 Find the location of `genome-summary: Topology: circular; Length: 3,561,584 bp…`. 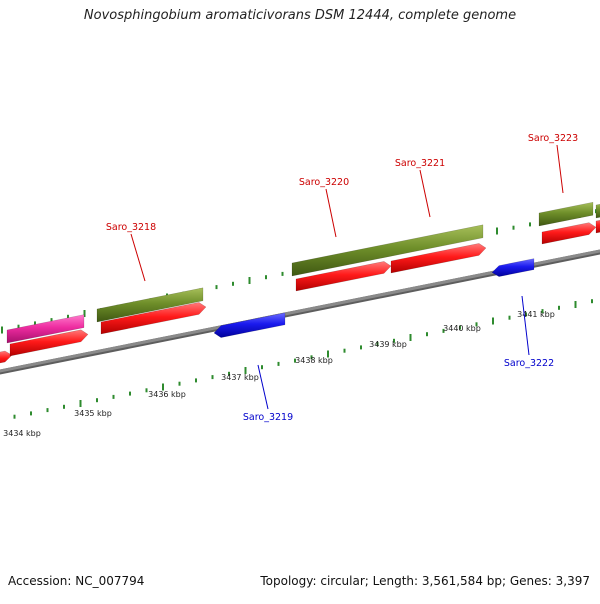

genome-summary: Topology: circular; Length: 3,561,584 bp… is located at coordinates (425, 581).